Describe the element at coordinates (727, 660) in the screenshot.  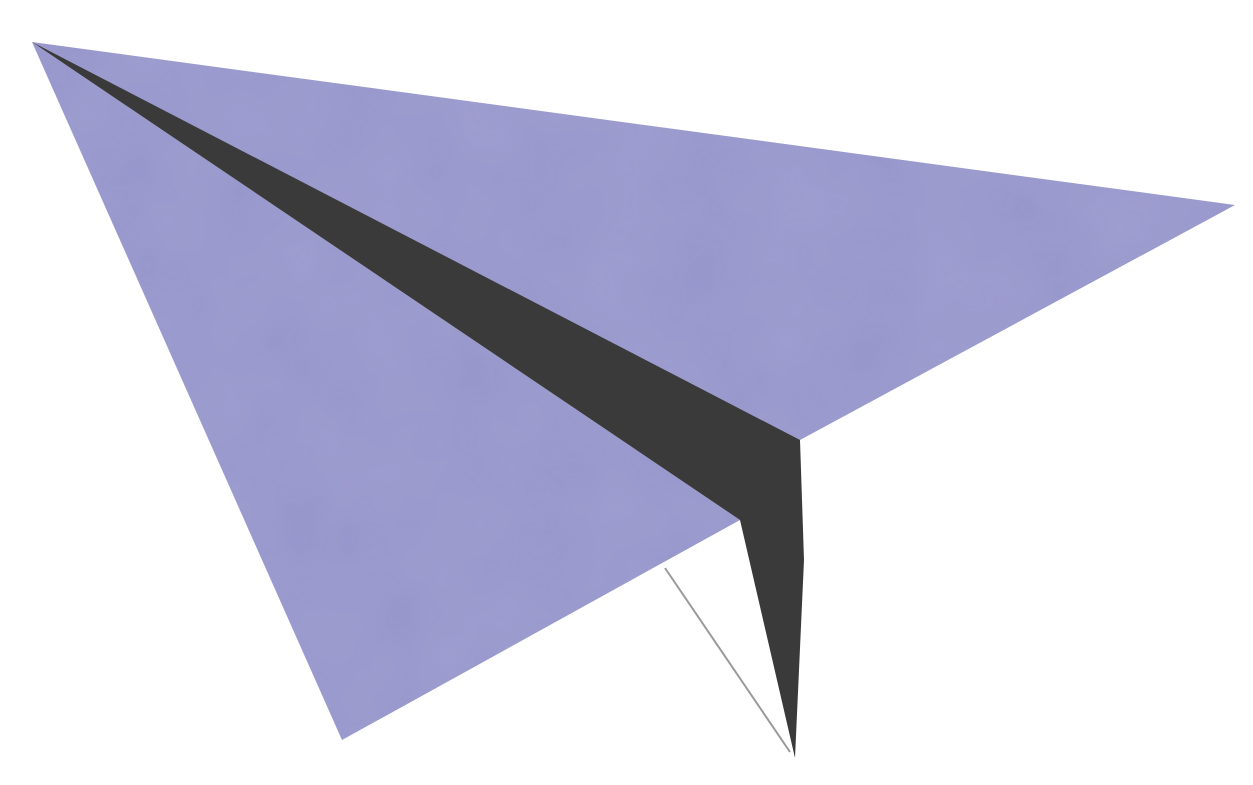
I see `keel-line` at that location.